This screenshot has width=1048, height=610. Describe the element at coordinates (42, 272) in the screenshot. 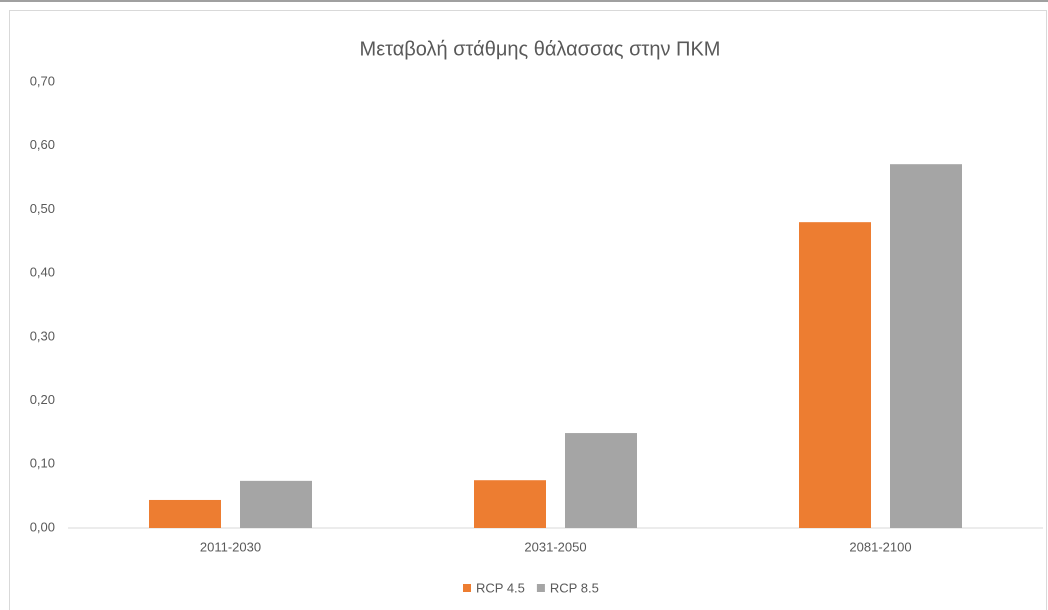

I see `y-tick-label: 0,40` at that location.